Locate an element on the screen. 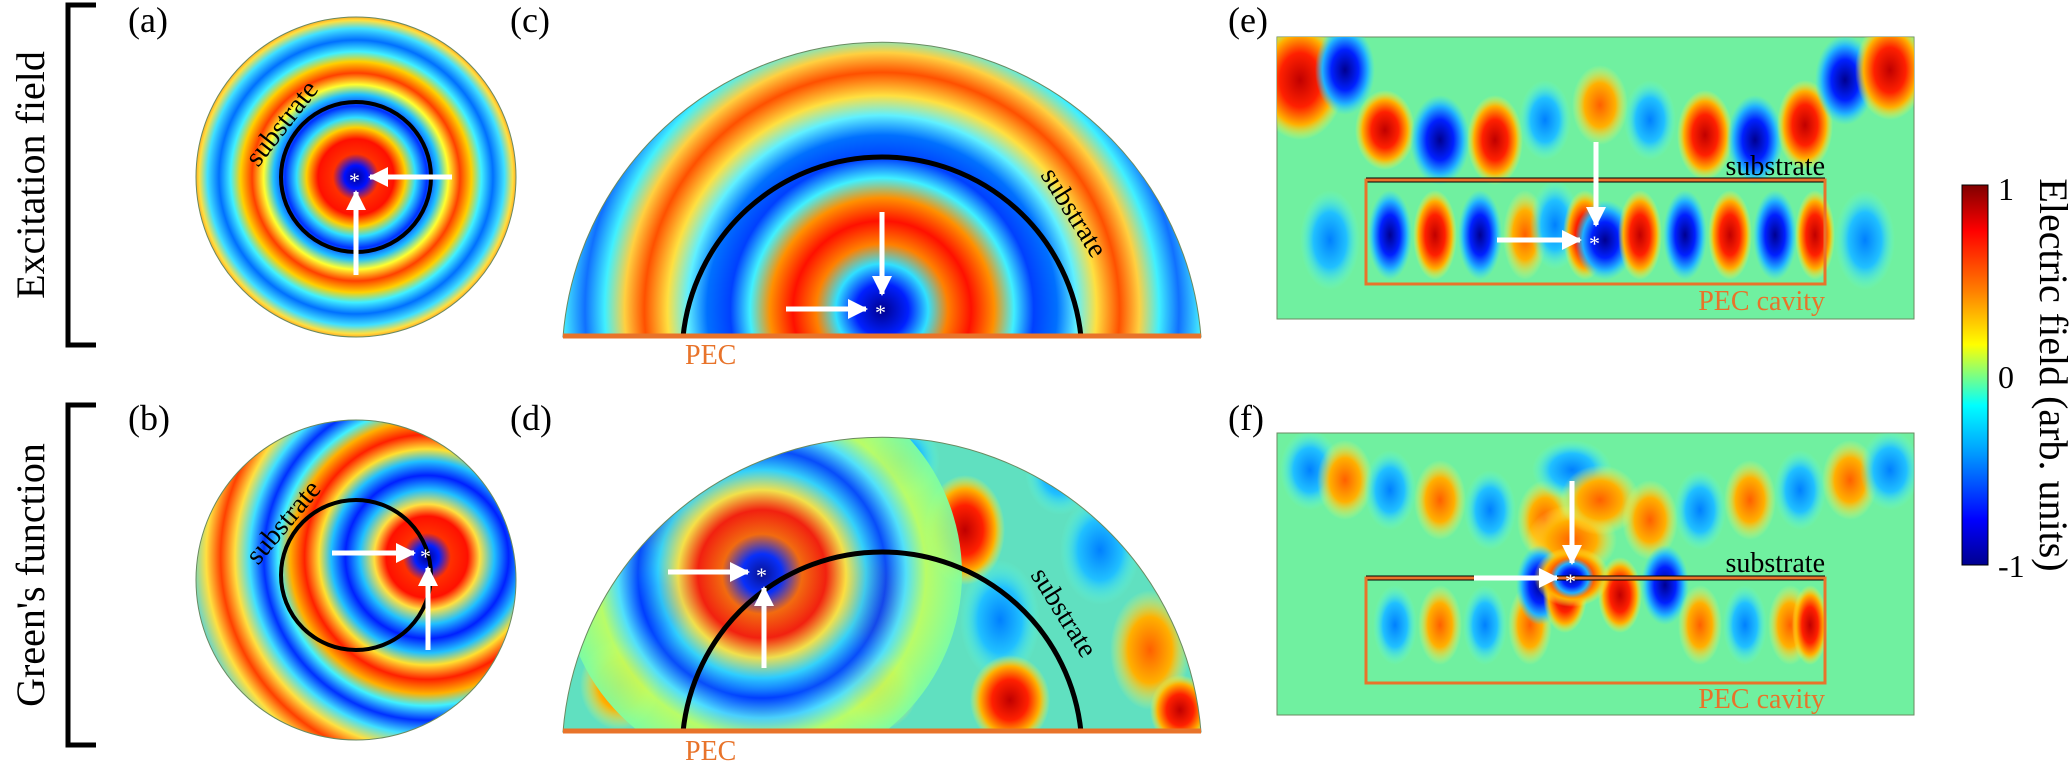  panel-label-f: (f) is located at coordinates (1246, 418).